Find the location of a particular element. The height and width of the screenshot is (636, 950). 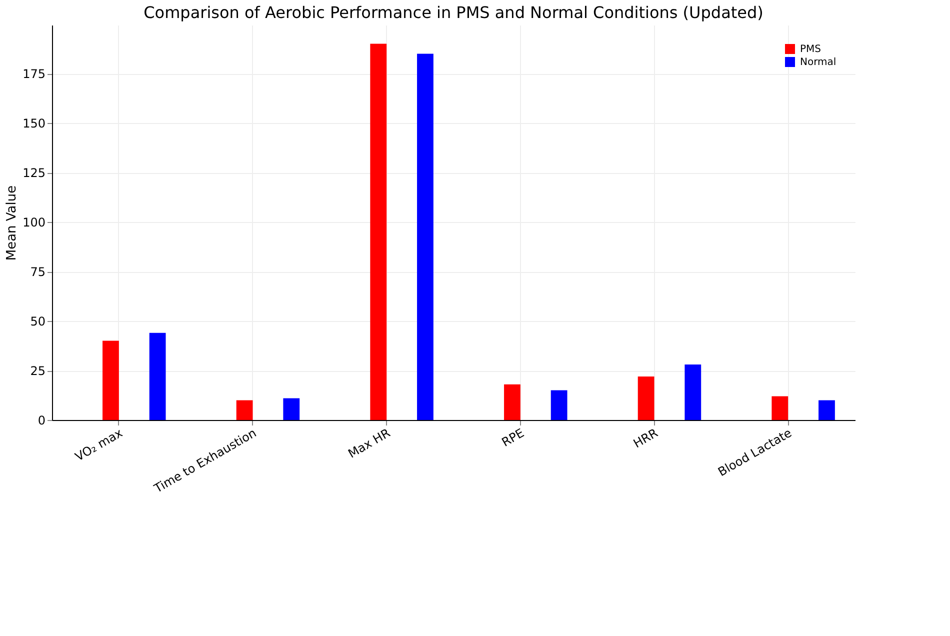

y-tick-label: 25 is located at coordinates (38, 371).